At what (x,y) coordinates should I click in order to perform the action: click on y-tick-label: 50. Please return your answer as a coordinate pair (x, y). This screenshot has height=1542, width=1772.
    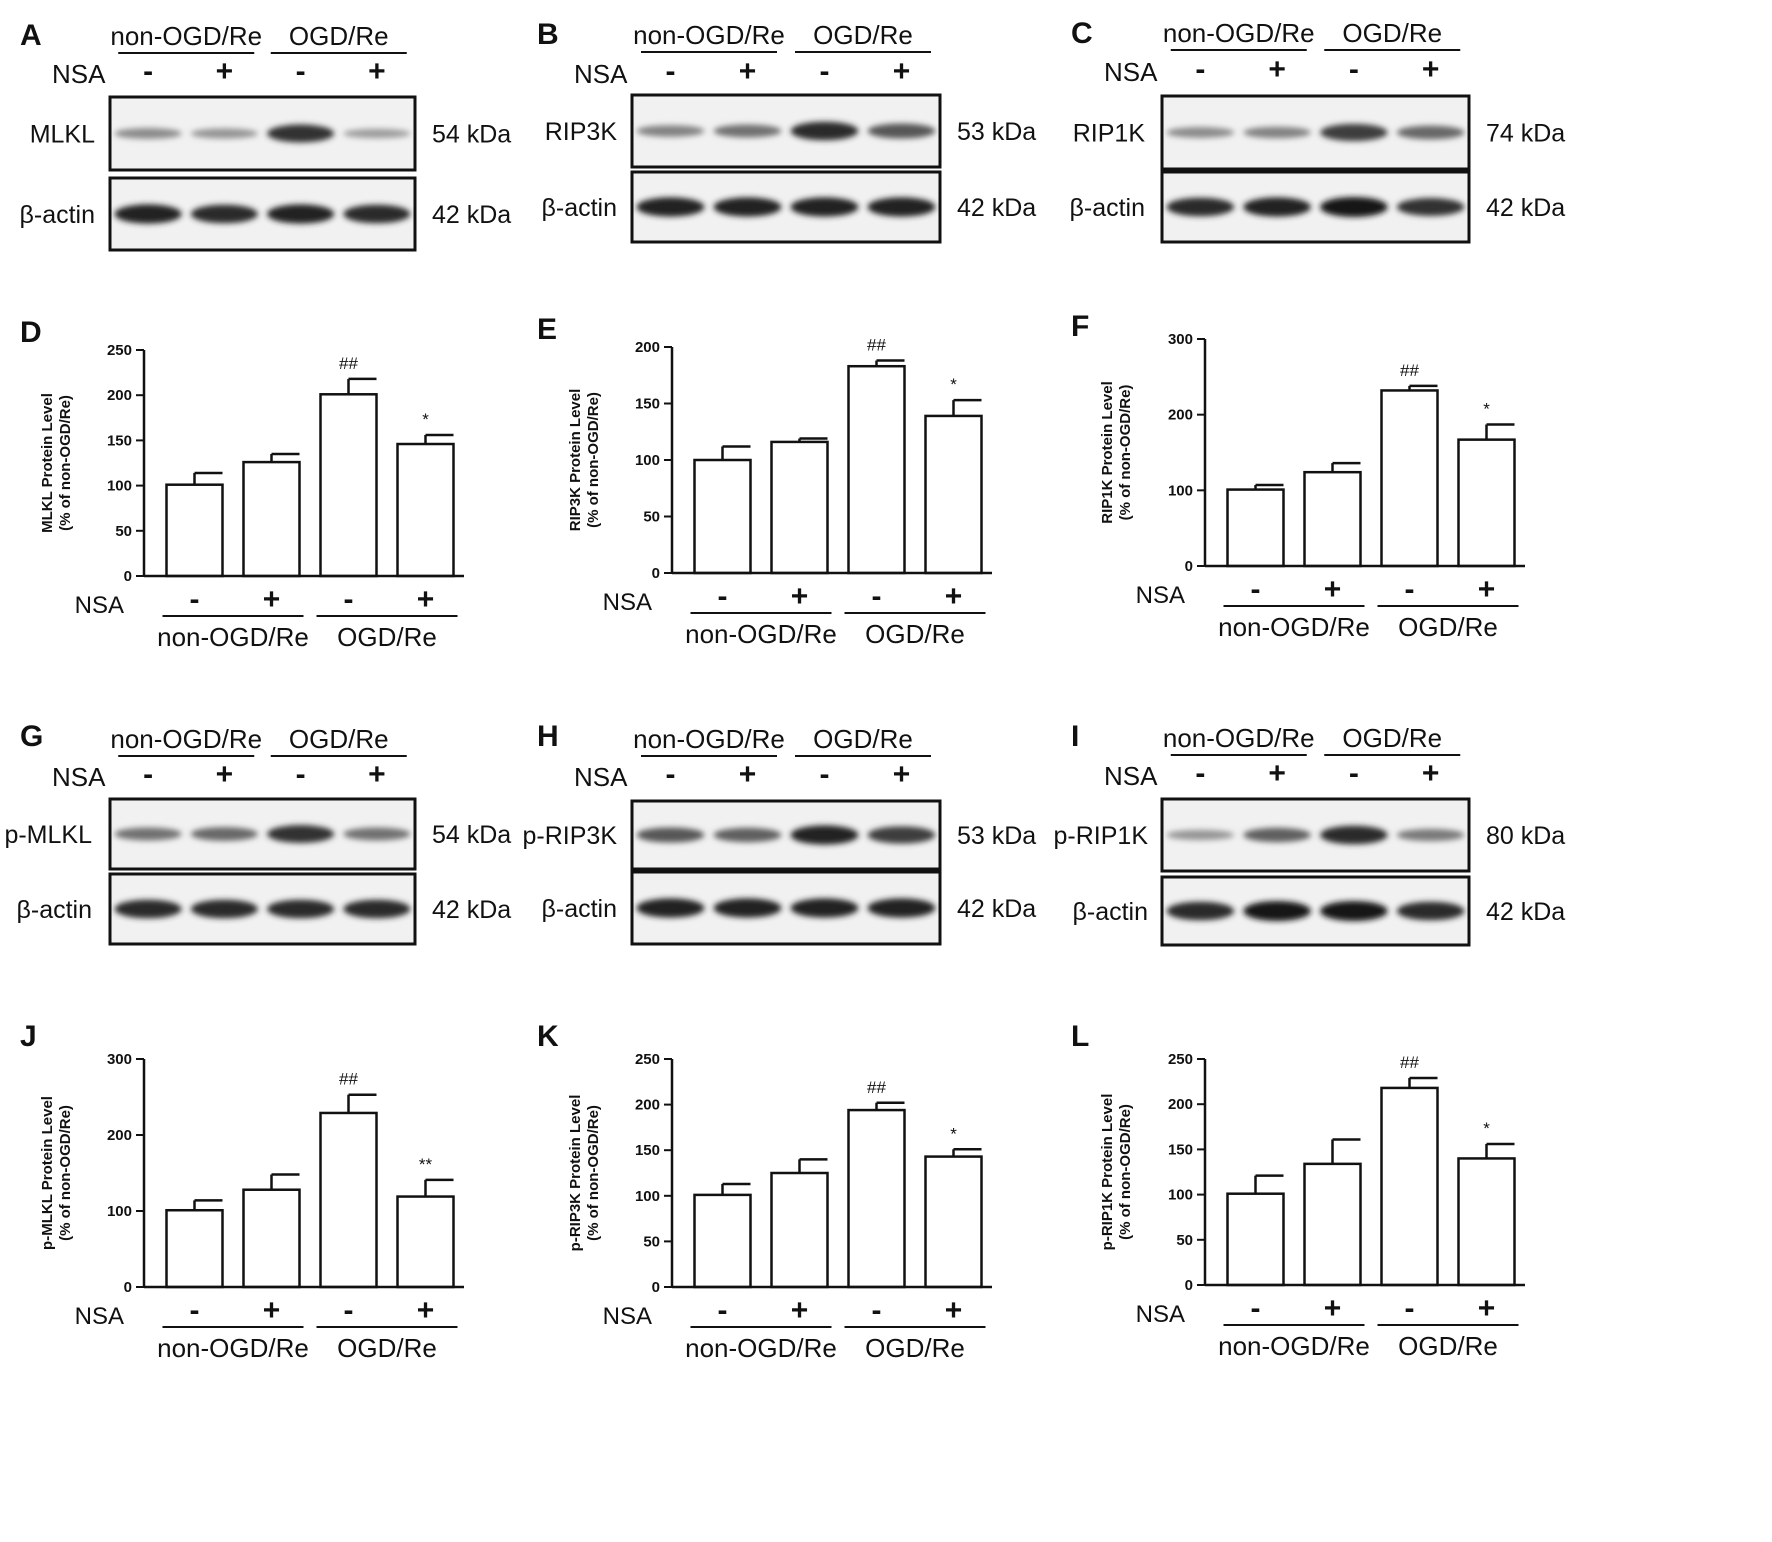
    Looking at the image, I should click on (1184, 1240).